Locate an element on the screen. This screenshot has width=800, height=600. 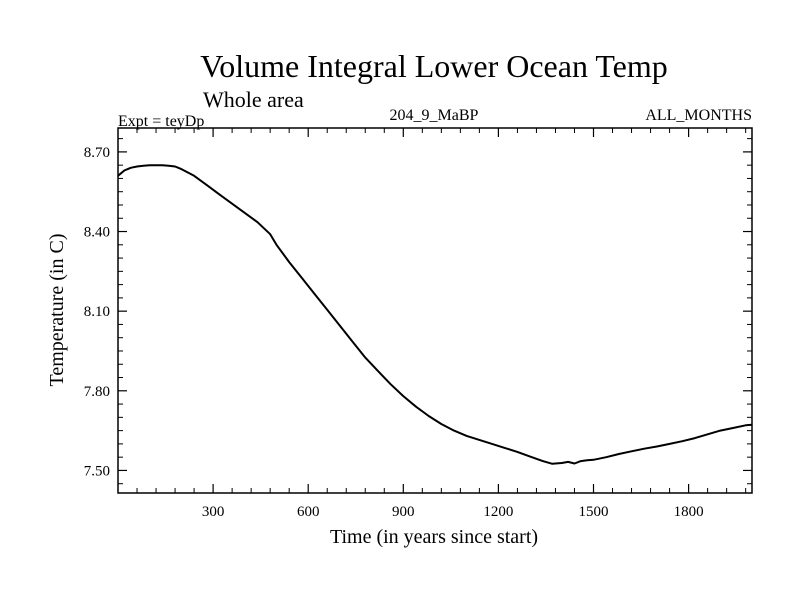
x-tick-label: 300 is located at coordinates (213, 512).